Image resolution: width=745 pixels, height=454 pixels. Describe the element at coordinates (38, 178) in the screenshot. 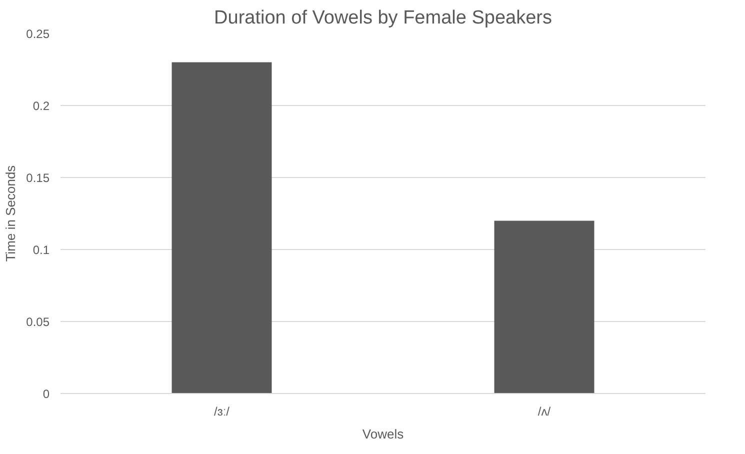

I see `y-tick-label: 0.15` at that location.